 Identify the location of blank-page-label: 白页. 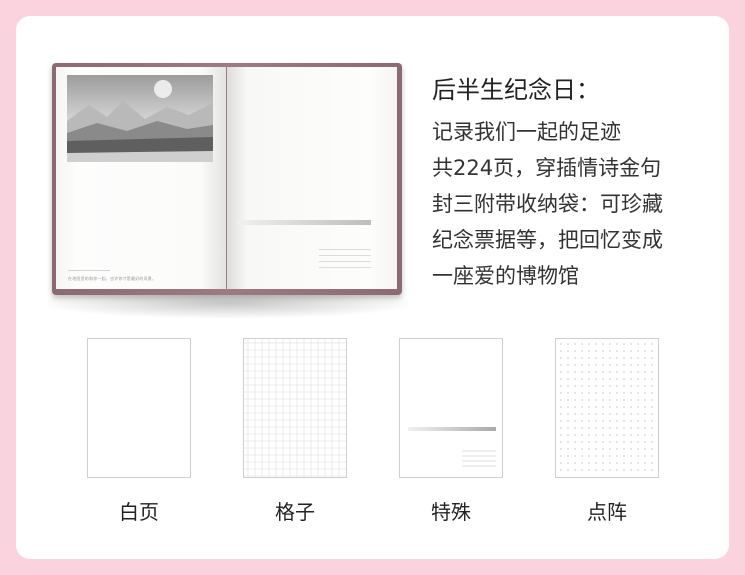
(139, 512).